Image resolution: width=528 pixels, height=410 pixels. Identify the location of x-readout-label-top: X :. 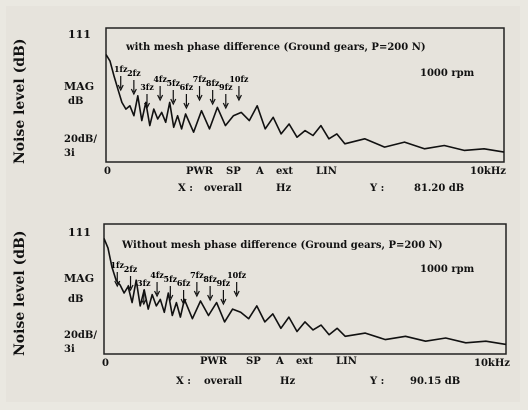
(185, 188).